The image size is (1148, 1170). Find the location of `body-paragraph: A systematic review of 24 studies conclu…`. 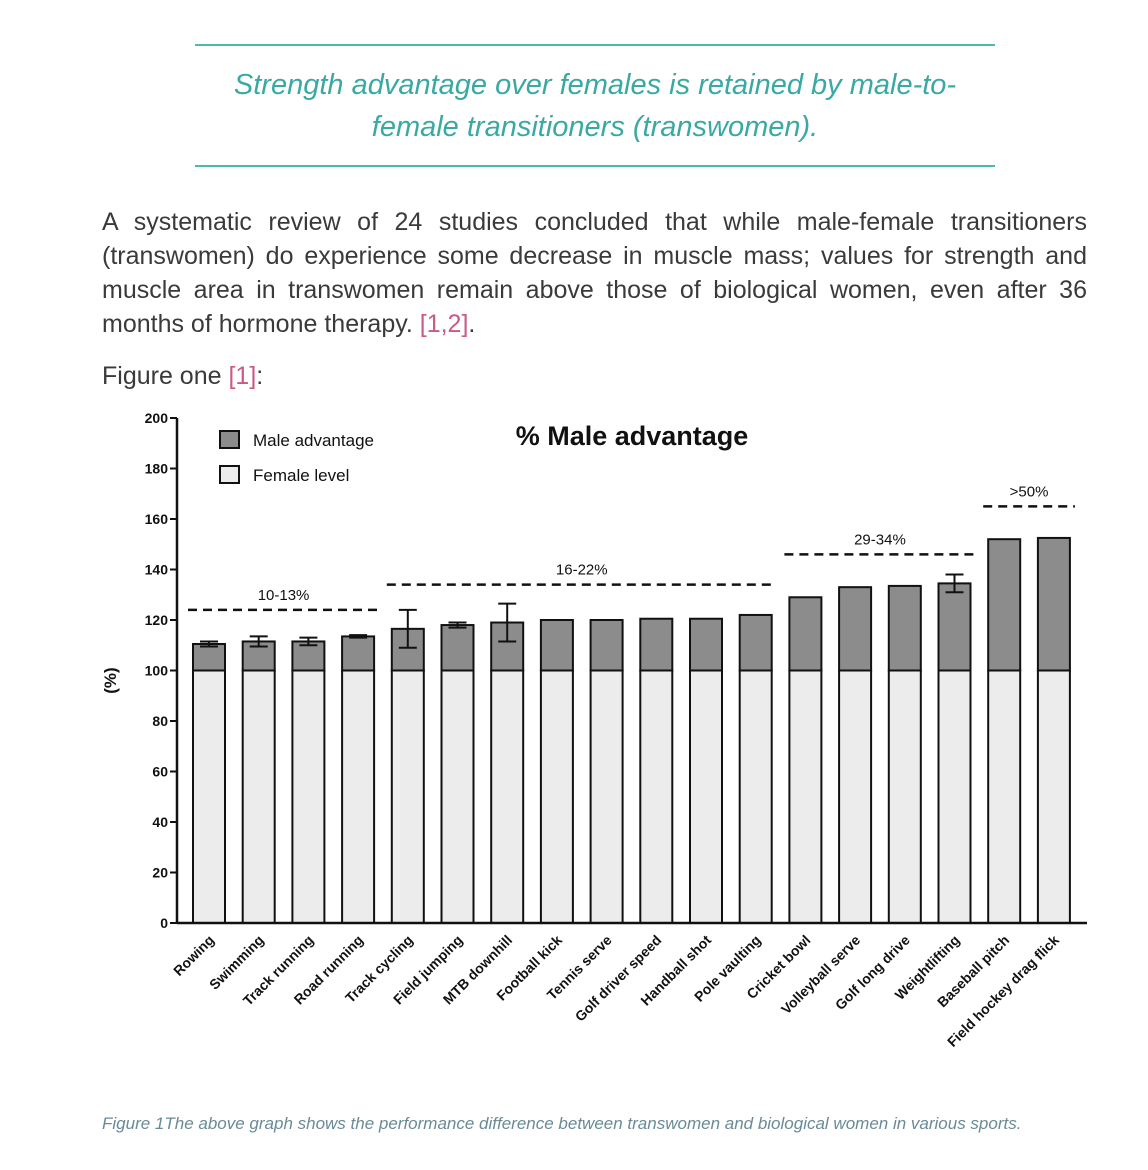

body-paragraph: A systematic review of 24 studies conclu… is located at coordinates (594, 273).